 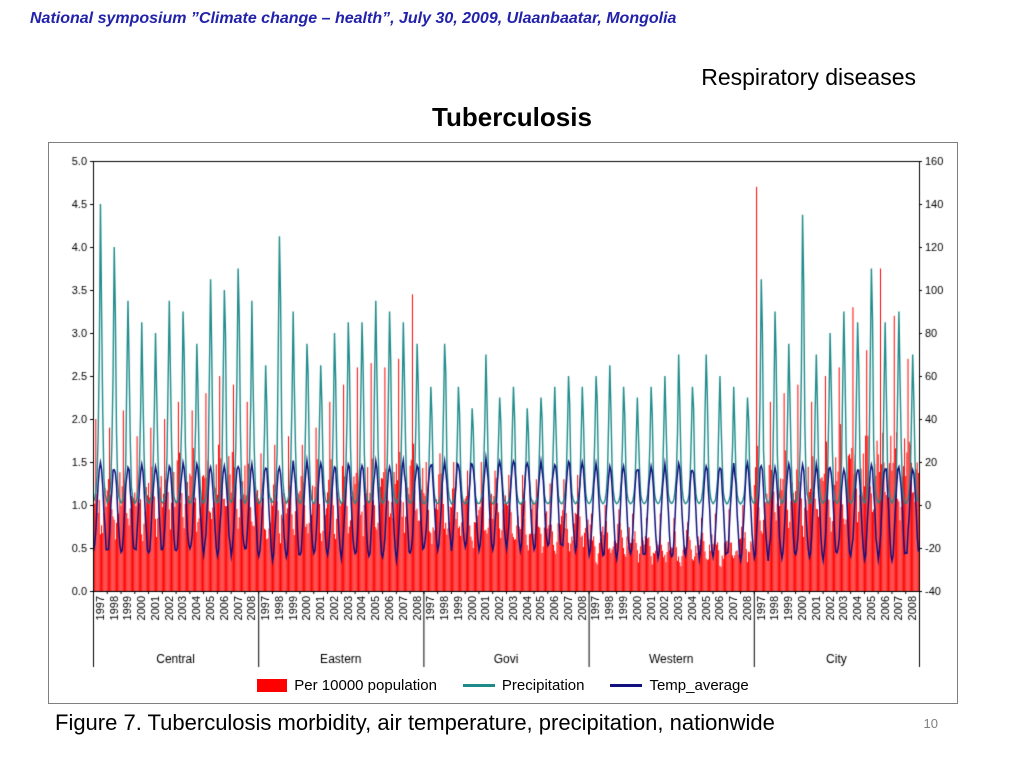 I want to click on legend-label-temp-average: Temp_average, so click(x=699, y=685).